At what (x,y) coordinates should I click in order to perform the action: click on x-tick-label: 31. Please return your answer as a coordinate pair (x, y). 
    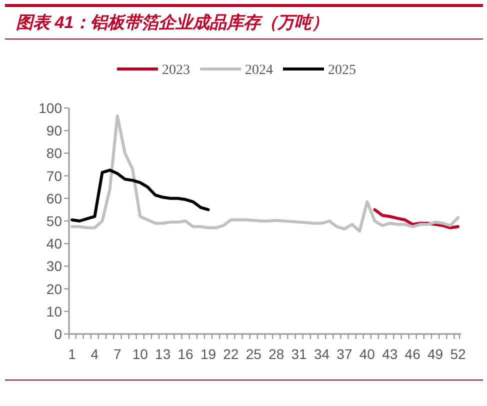
    Looking at the image, I should click on (299, 354).